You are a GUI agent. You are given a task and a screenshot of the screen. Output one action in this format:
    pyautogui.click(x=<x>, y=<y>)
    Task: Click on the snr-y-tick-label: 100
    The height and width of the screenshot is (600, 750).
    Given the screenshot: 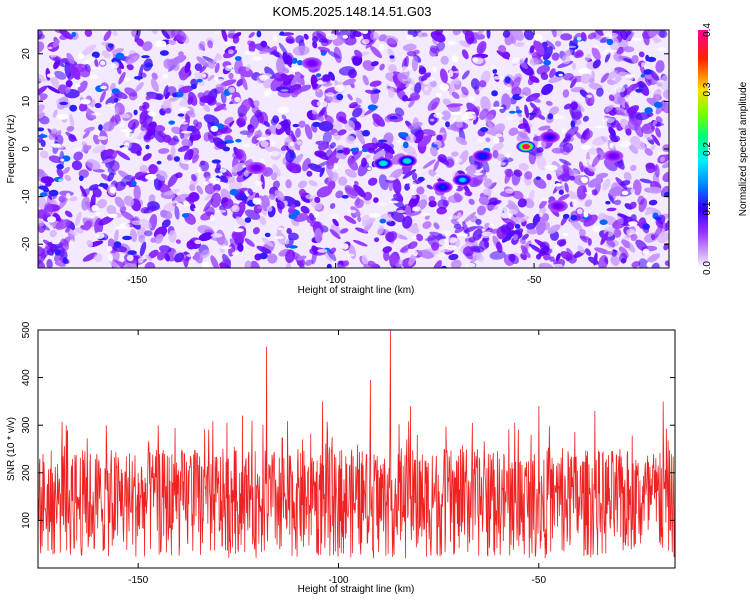 What is the action you would take?
    pyautogui.click(x=26, y=520)
    